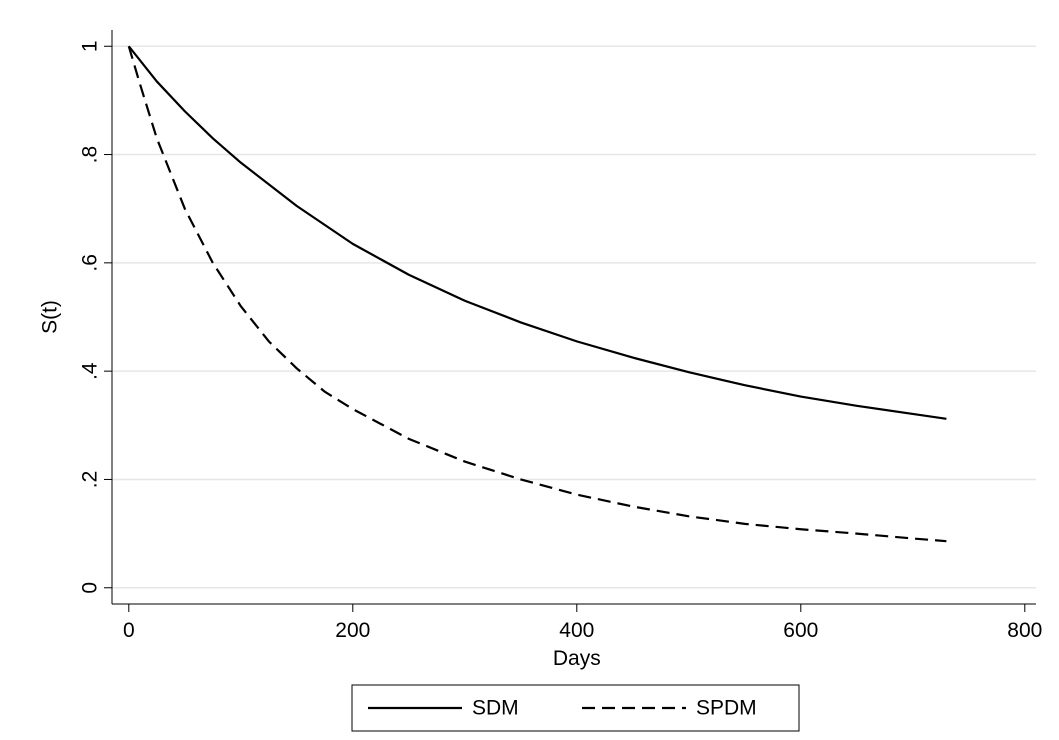 The width and height of the screenshot is (1059, 740). Describe the element at coordinates (90, 155) in the screenshot. I see `y-tick-label-4: .8` at that location.